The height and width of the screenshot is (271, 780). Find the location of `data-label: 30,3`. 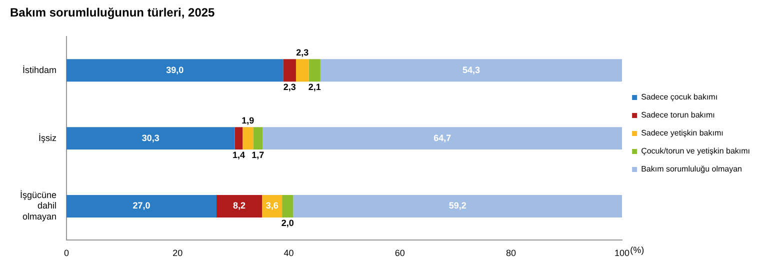

data-label: 30,3 is located at coordinates (151, 137).